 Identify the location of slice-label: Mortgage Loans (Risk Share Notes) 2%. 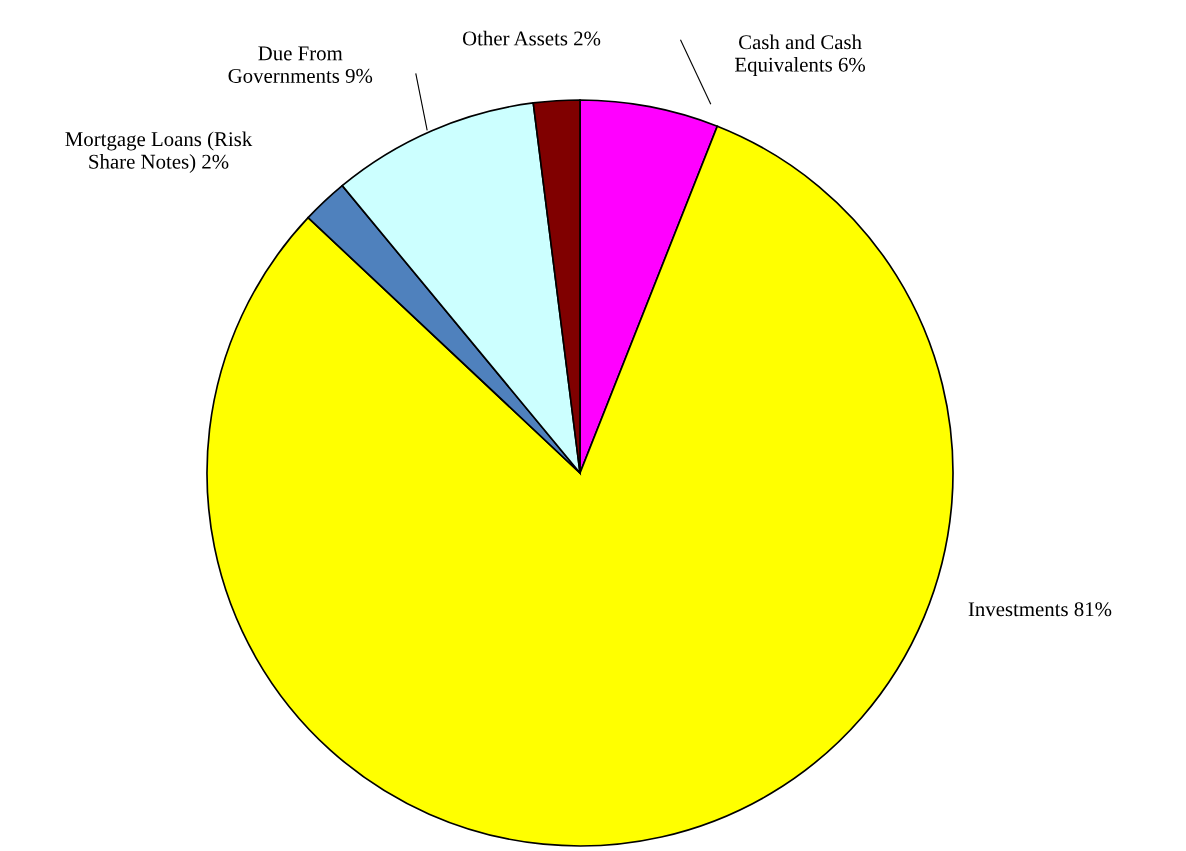
(159, 152).